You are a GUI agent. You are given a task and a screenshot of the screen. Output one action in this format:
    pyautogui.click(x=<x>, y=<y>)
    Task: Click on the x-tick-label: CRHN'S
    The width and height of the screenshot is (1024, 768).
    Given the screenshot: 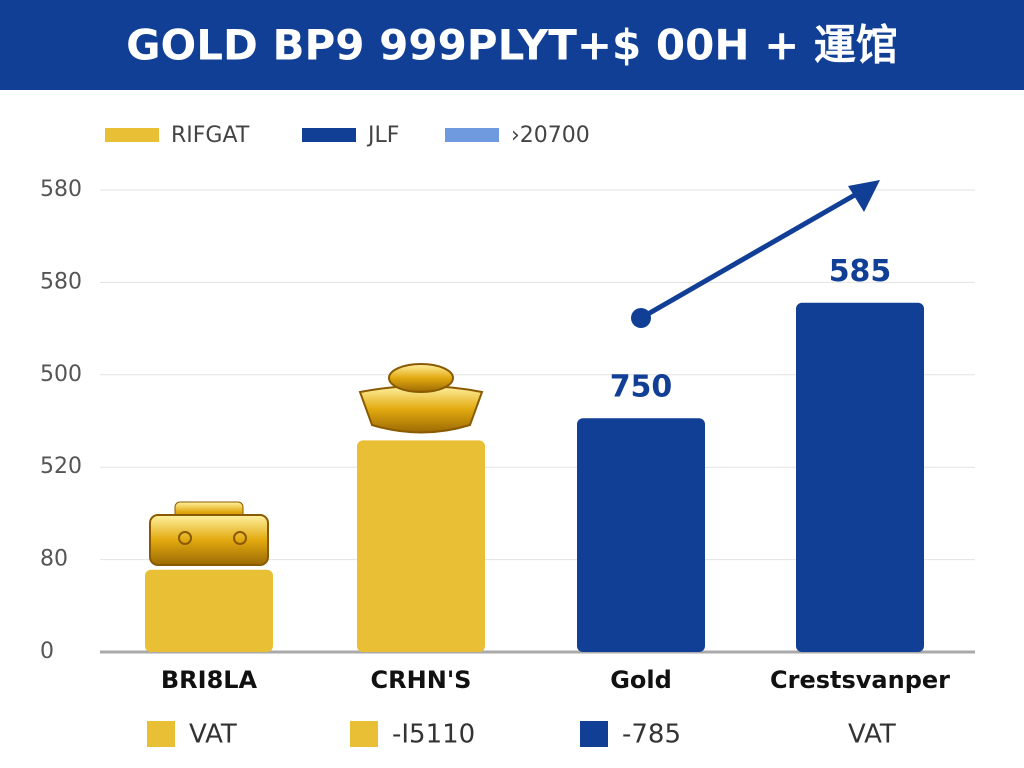 What is the action you would take?
    pyautogui.click(x=421, y=680)
    